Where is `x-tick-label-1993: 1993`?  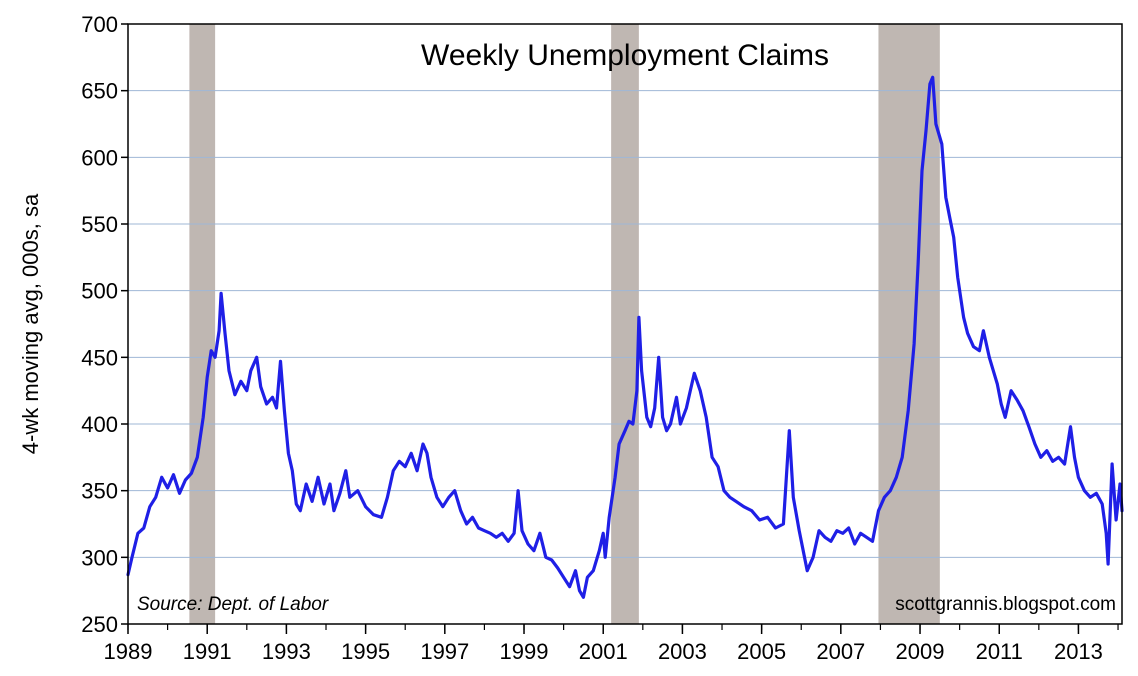
x-tick-label-1993: 1993 is located at coordinates (286, 651).